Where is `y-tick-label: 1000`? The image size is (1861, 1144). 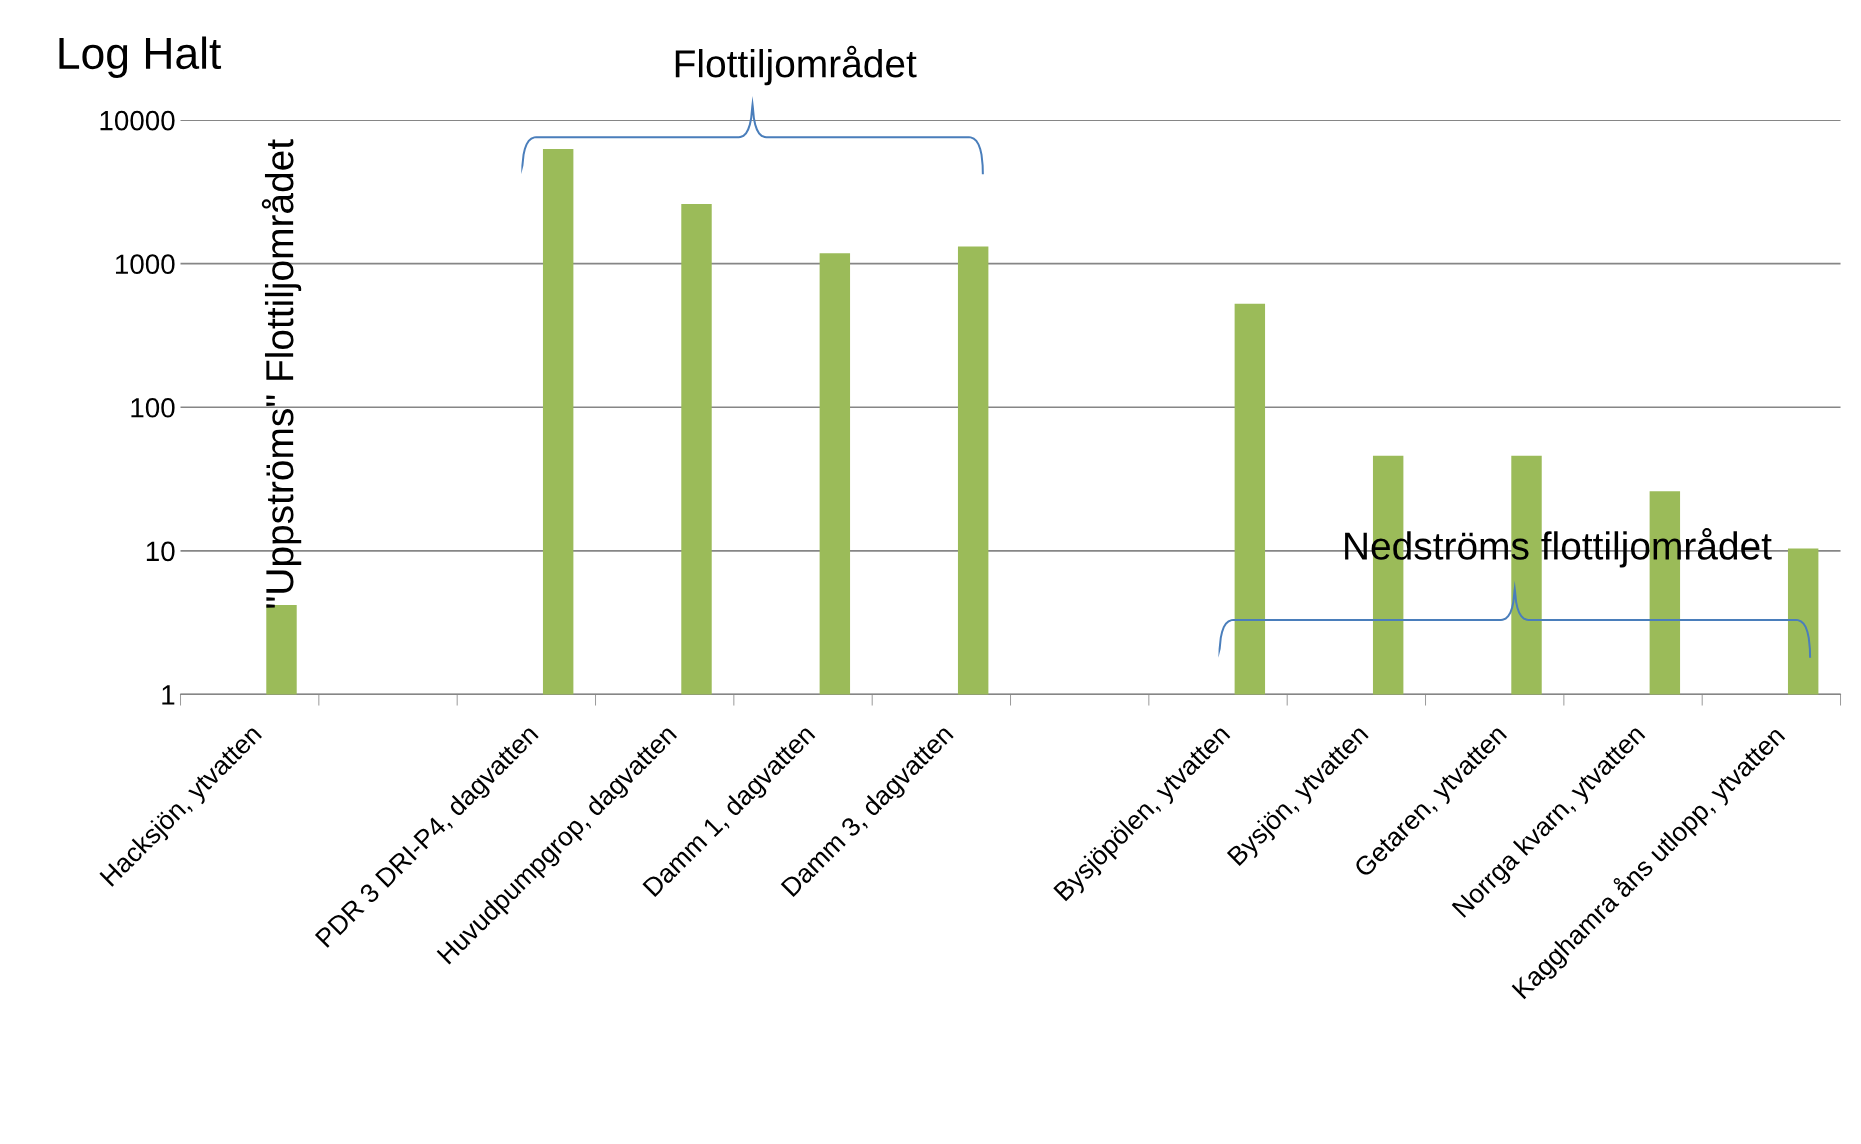
y-tick-label: 1000 is located at coordinates (145, 264).